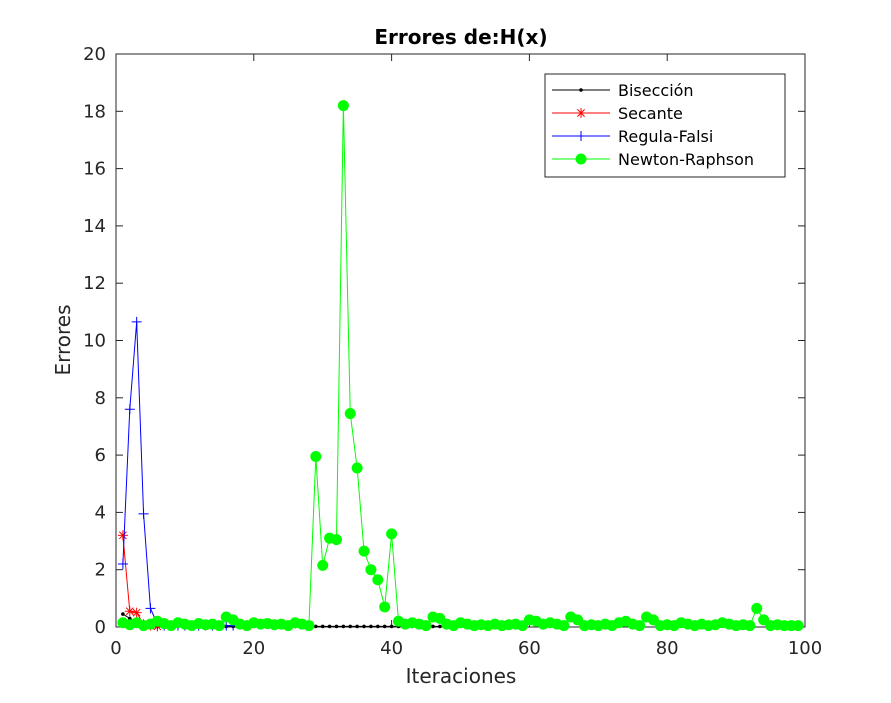 This screenshot has height=703, width=891. What do you see at coordinates (100, 570) in the screenshot?
I see `y-tick-label: 2` at bounding box center [100, 570].